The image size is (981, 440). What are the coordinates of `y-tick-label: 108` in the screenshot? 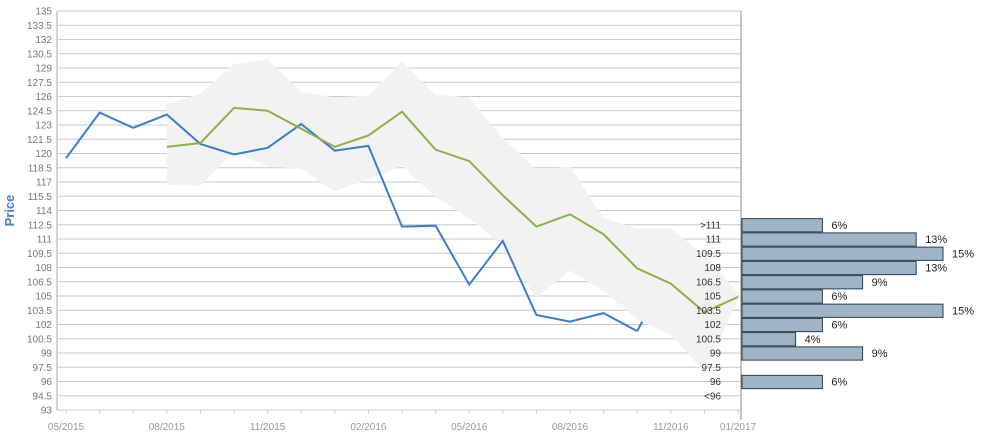 It's located at (43, 268).